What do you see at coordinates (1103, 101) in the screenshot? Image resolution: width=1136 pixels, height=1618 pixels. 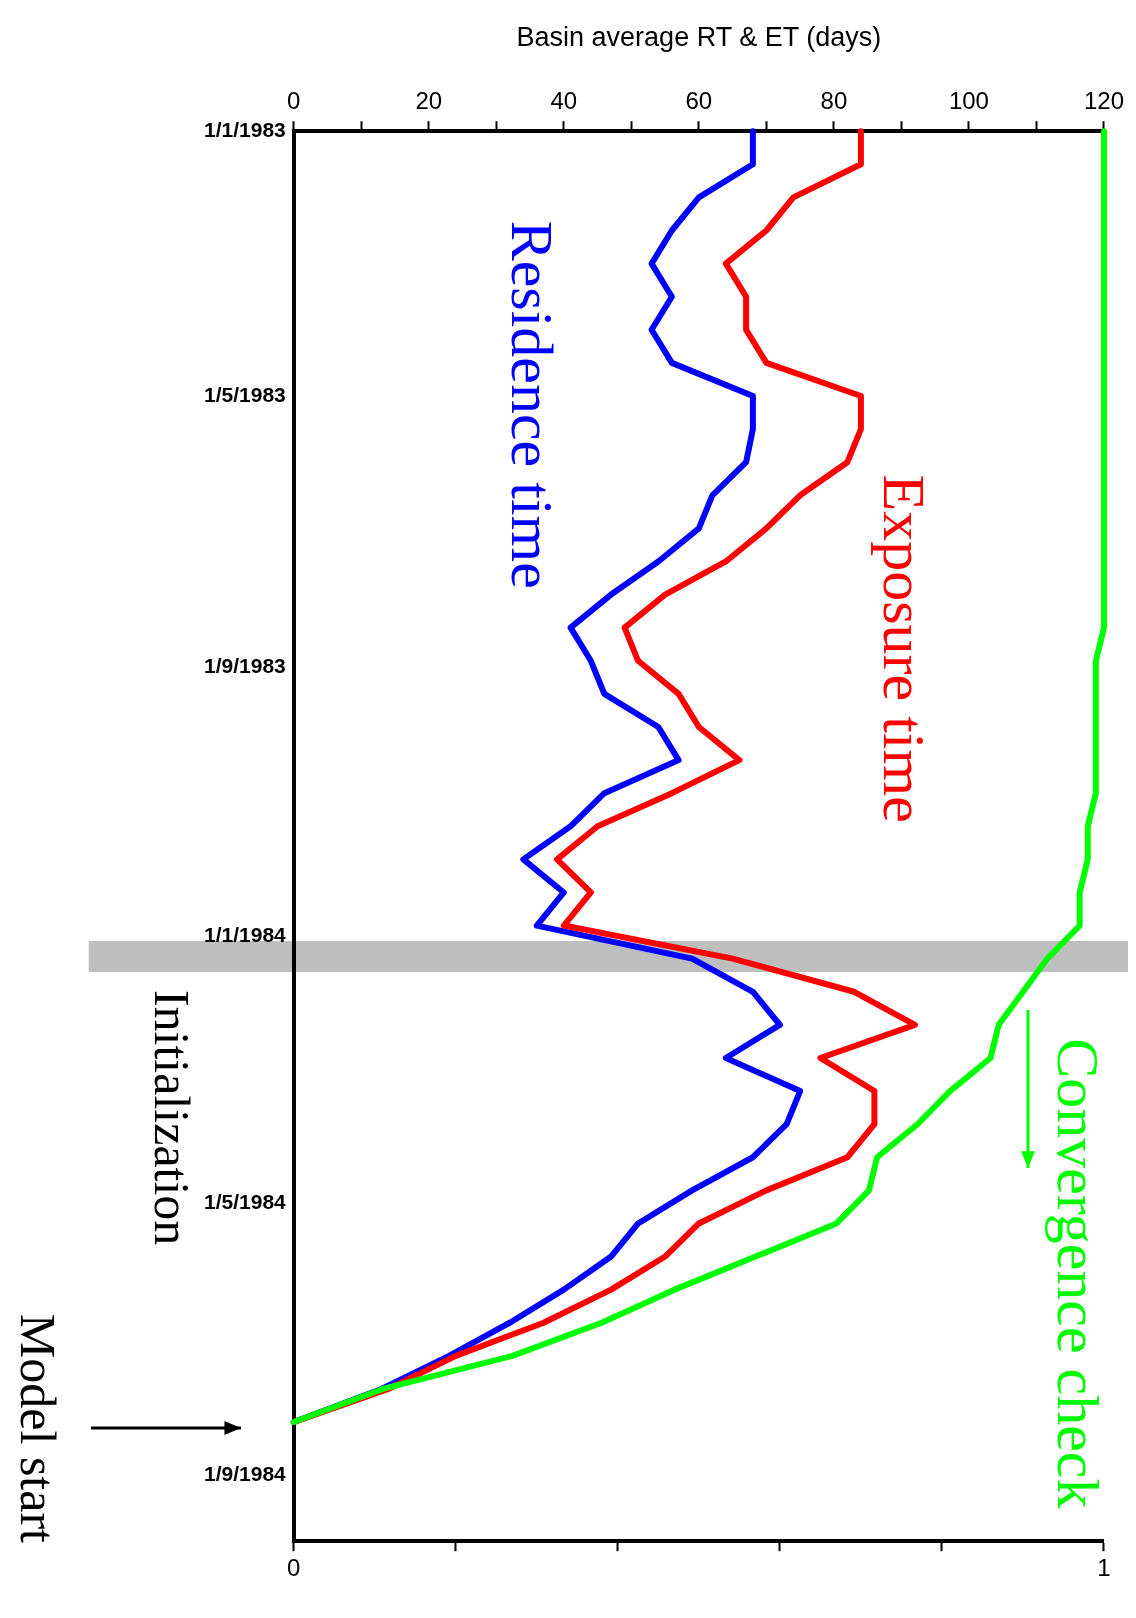 I see `x-tick-label: 120` at bounding box center [1103, 101].